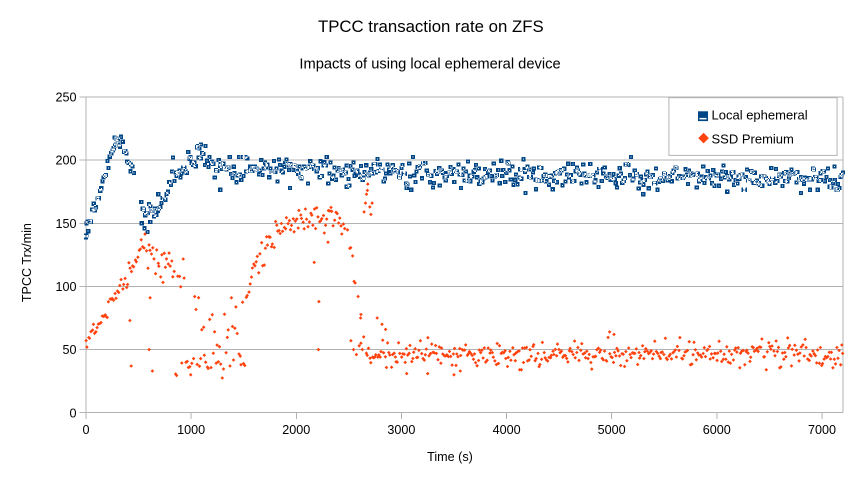 This screenshot has height=484, width=861. What do you see at coordinates (69, 350) in the screenshot?
I see `svg-text: 50` at bounding box center [69, 350].